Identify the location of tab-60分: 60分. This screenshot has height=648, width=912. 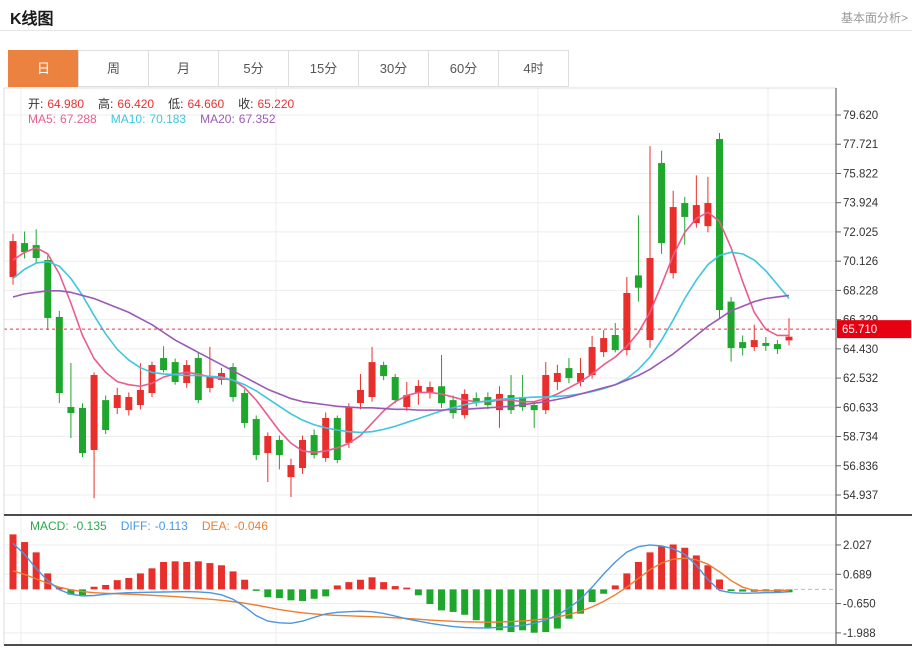
(463, 68).